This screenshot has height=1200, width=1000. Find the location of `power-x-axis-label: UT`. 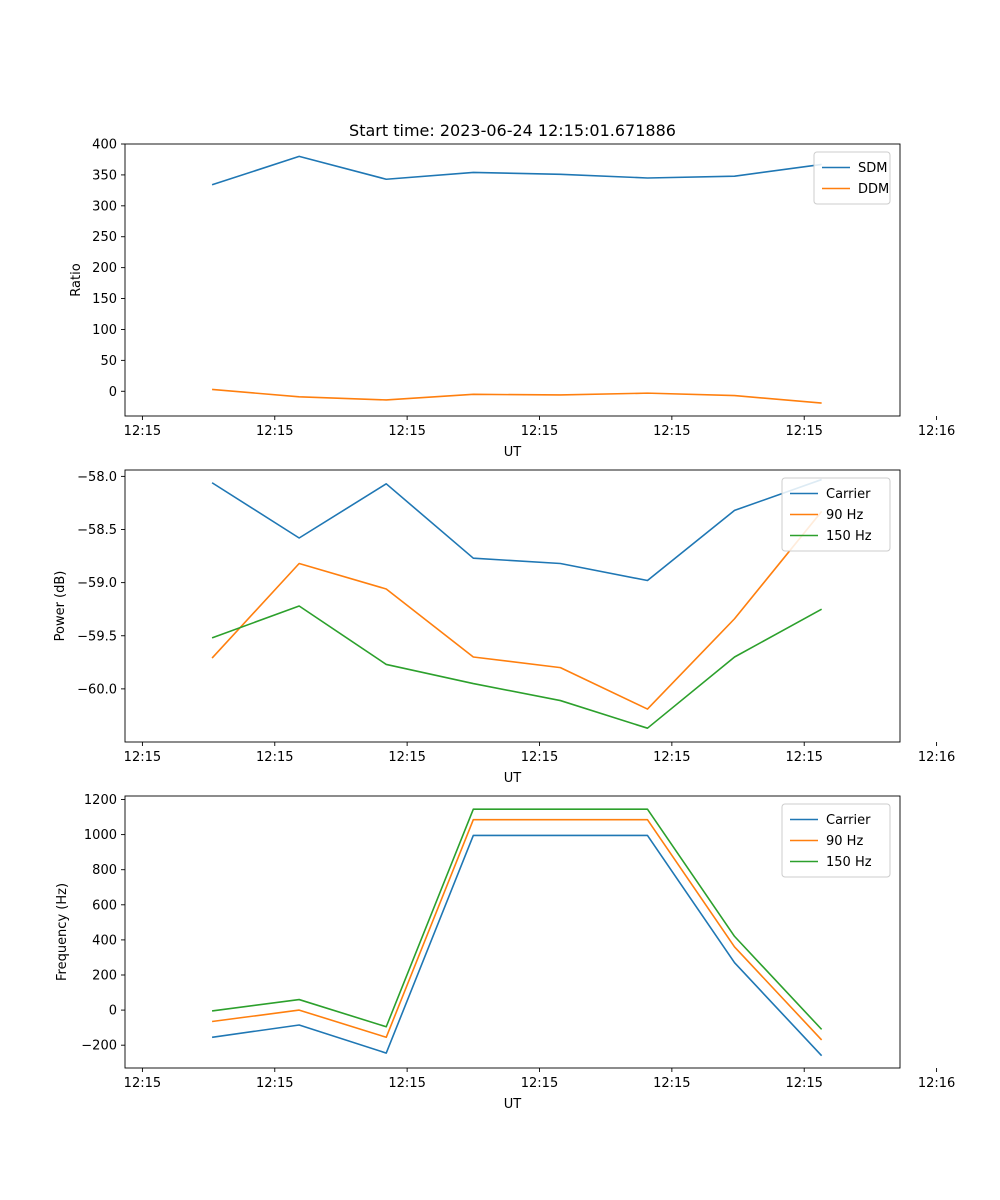

power-x-axis-label: UT is located at coordinates (513, 778).